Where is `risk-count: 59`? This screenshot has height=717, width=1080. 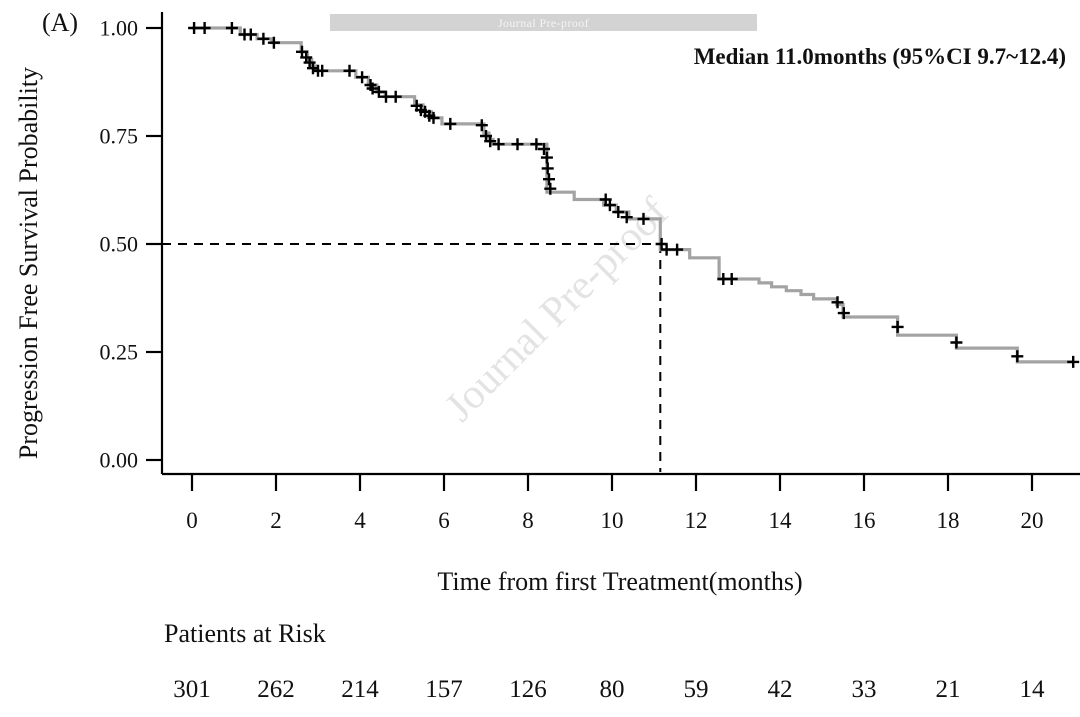
risk-count: 59 is located at coordinates (696, 689).